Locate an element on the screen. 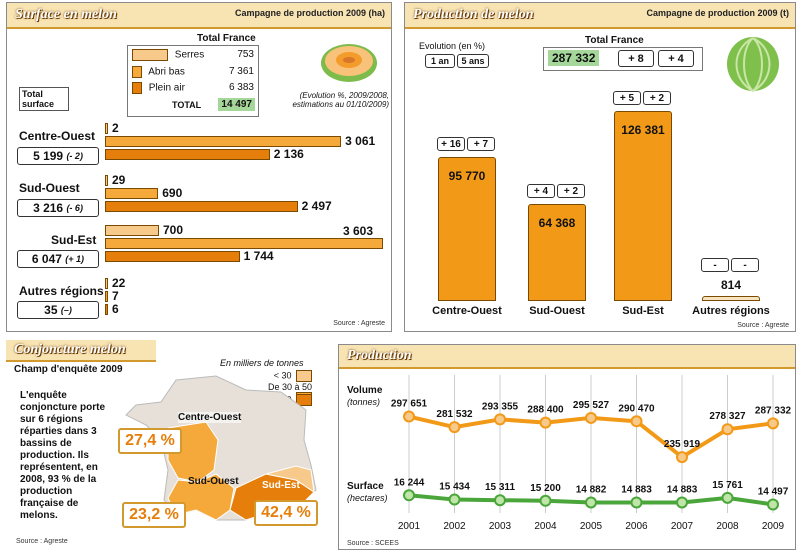 The height and width of the screenshot is (550, 800). total-france-value: 287 332 is located at coordinates (574, 58).